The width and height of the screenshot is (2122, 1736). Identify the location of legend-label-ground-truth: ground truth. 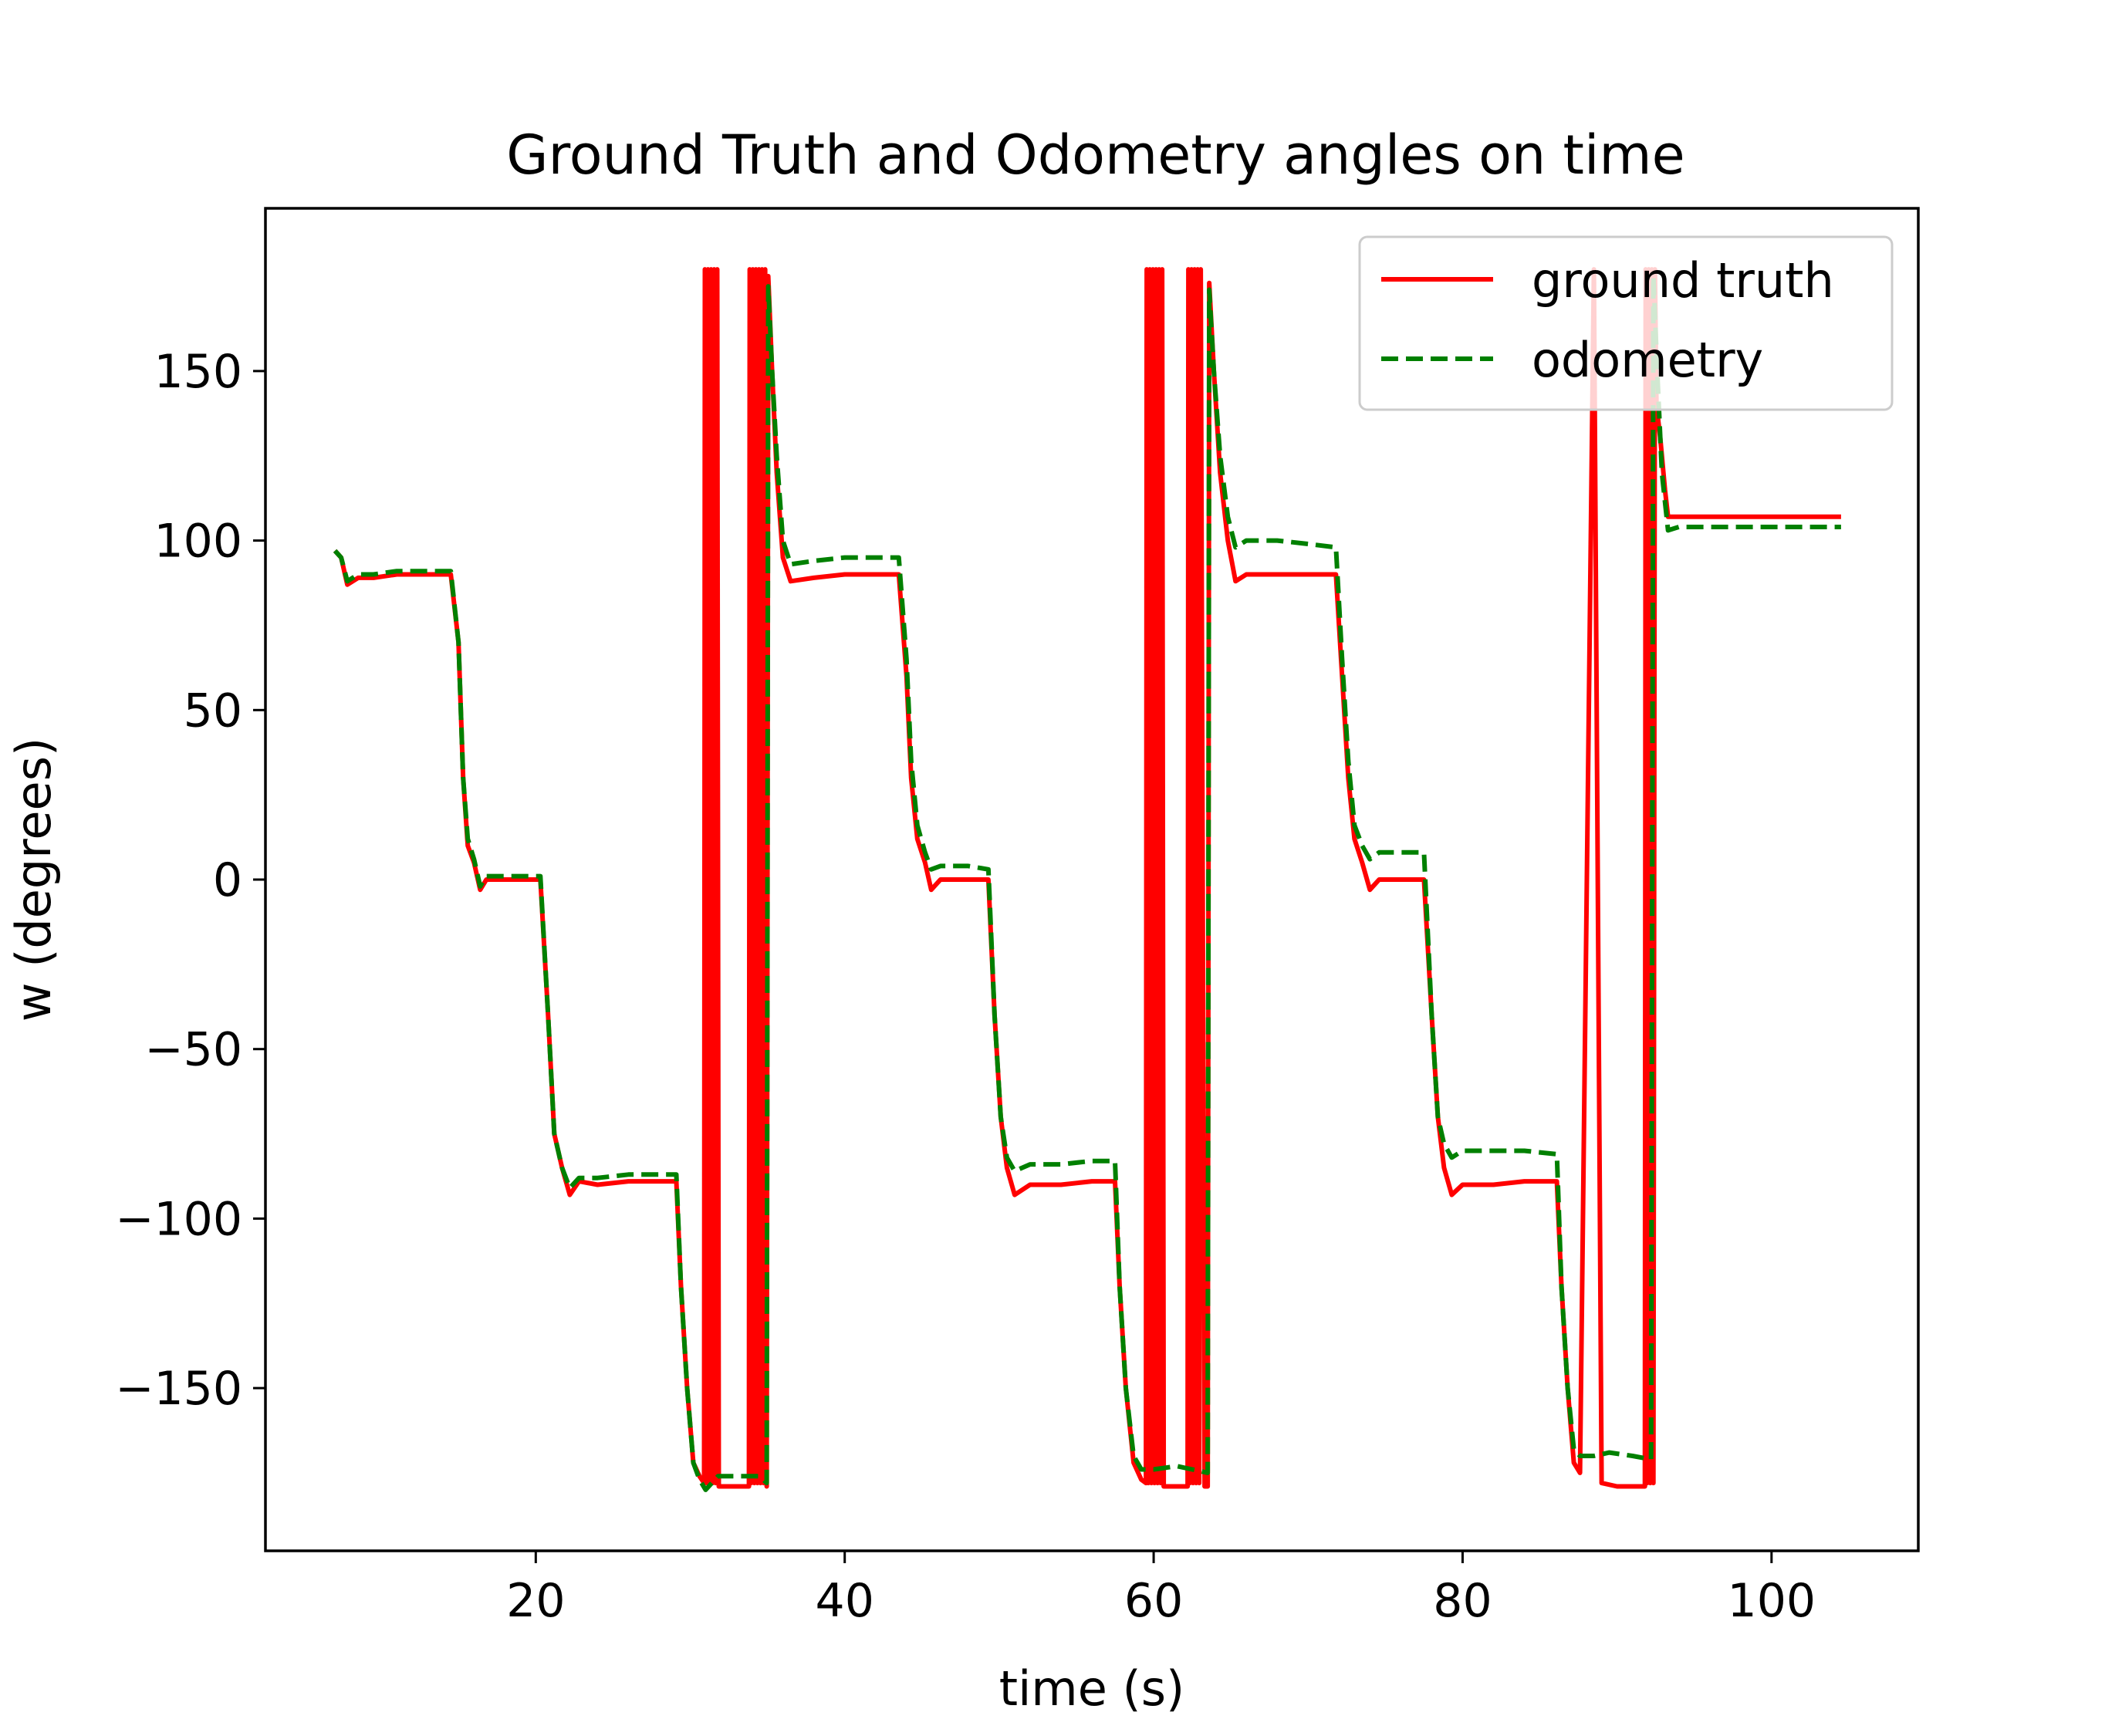
(1683, 280).